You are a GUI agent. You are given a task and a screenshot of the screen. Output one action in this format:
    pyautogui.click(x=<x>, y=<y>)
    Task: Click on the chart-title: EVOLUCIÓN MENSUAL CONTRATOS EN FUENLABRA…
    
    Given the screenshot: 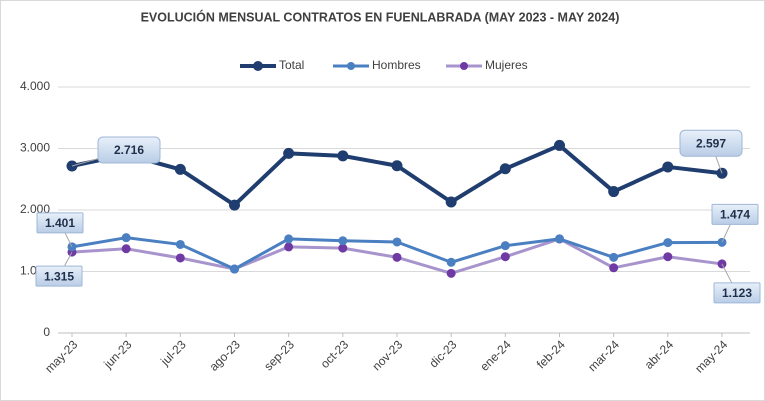 What is the action you would take?
    pyautogui.click(x=380, y=16)
    